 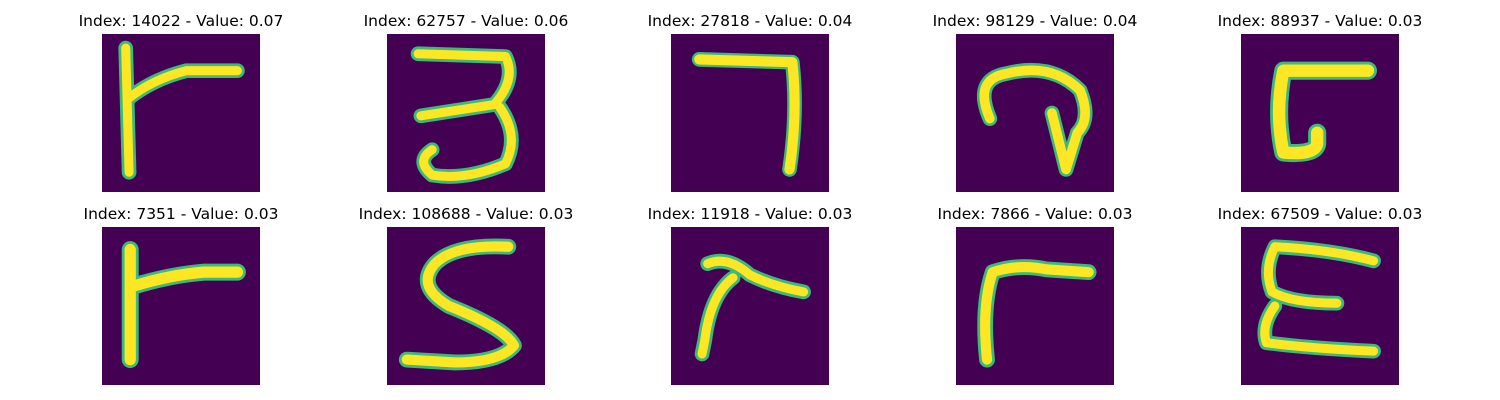 I want to click on sample-panel-6: Index: 7351 - Value: 0.03, so click(x=181, y=295).